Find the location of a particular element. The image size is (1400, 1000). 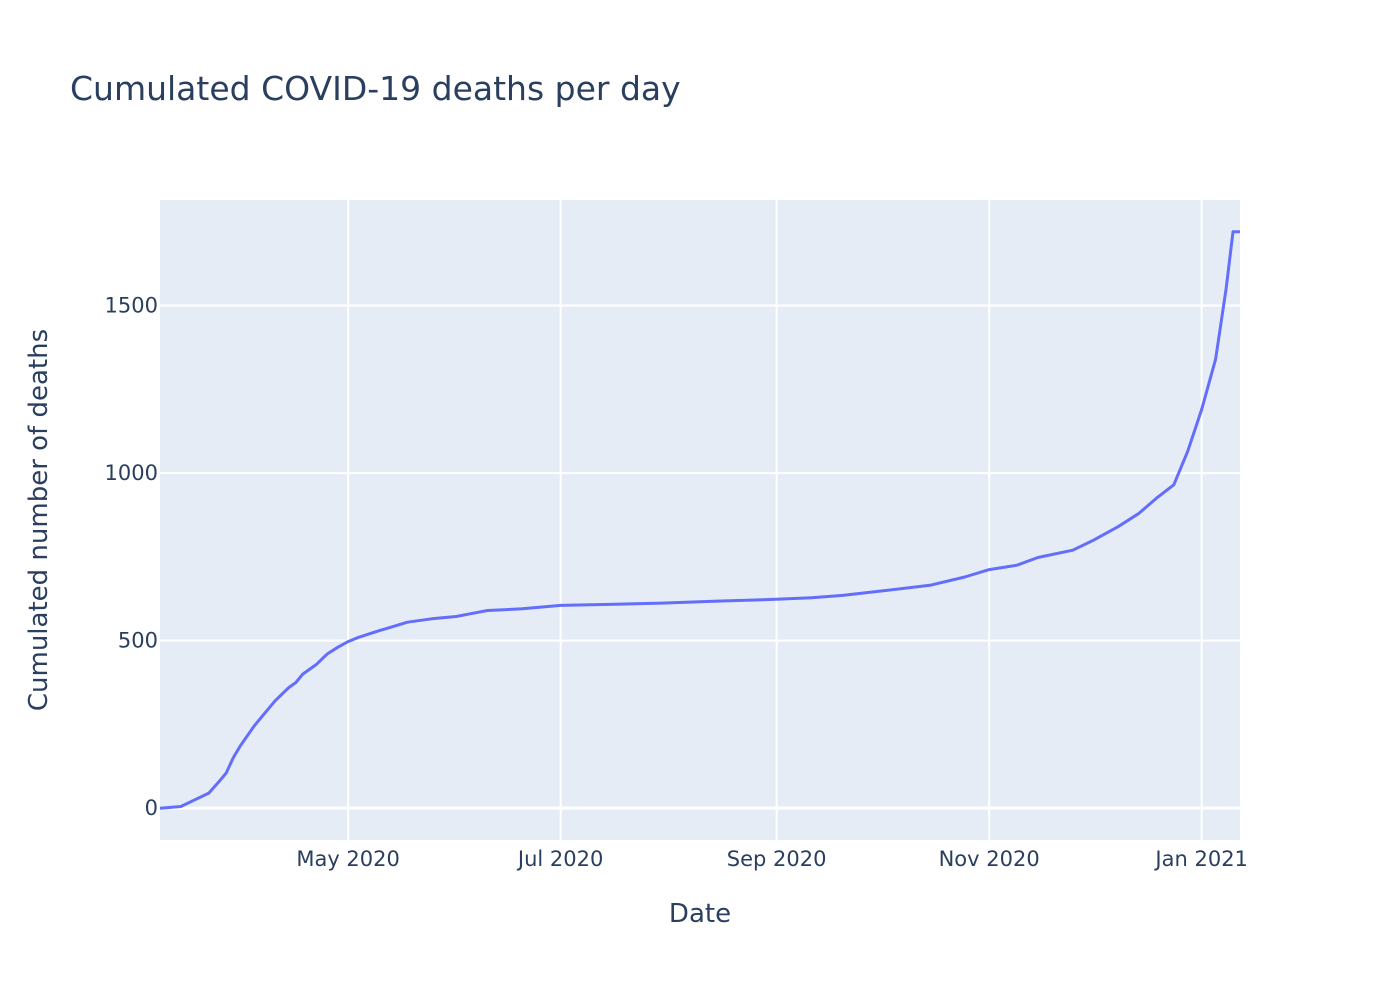

x-tick-label: Nov 2020 is located at coordinates (989, 859).